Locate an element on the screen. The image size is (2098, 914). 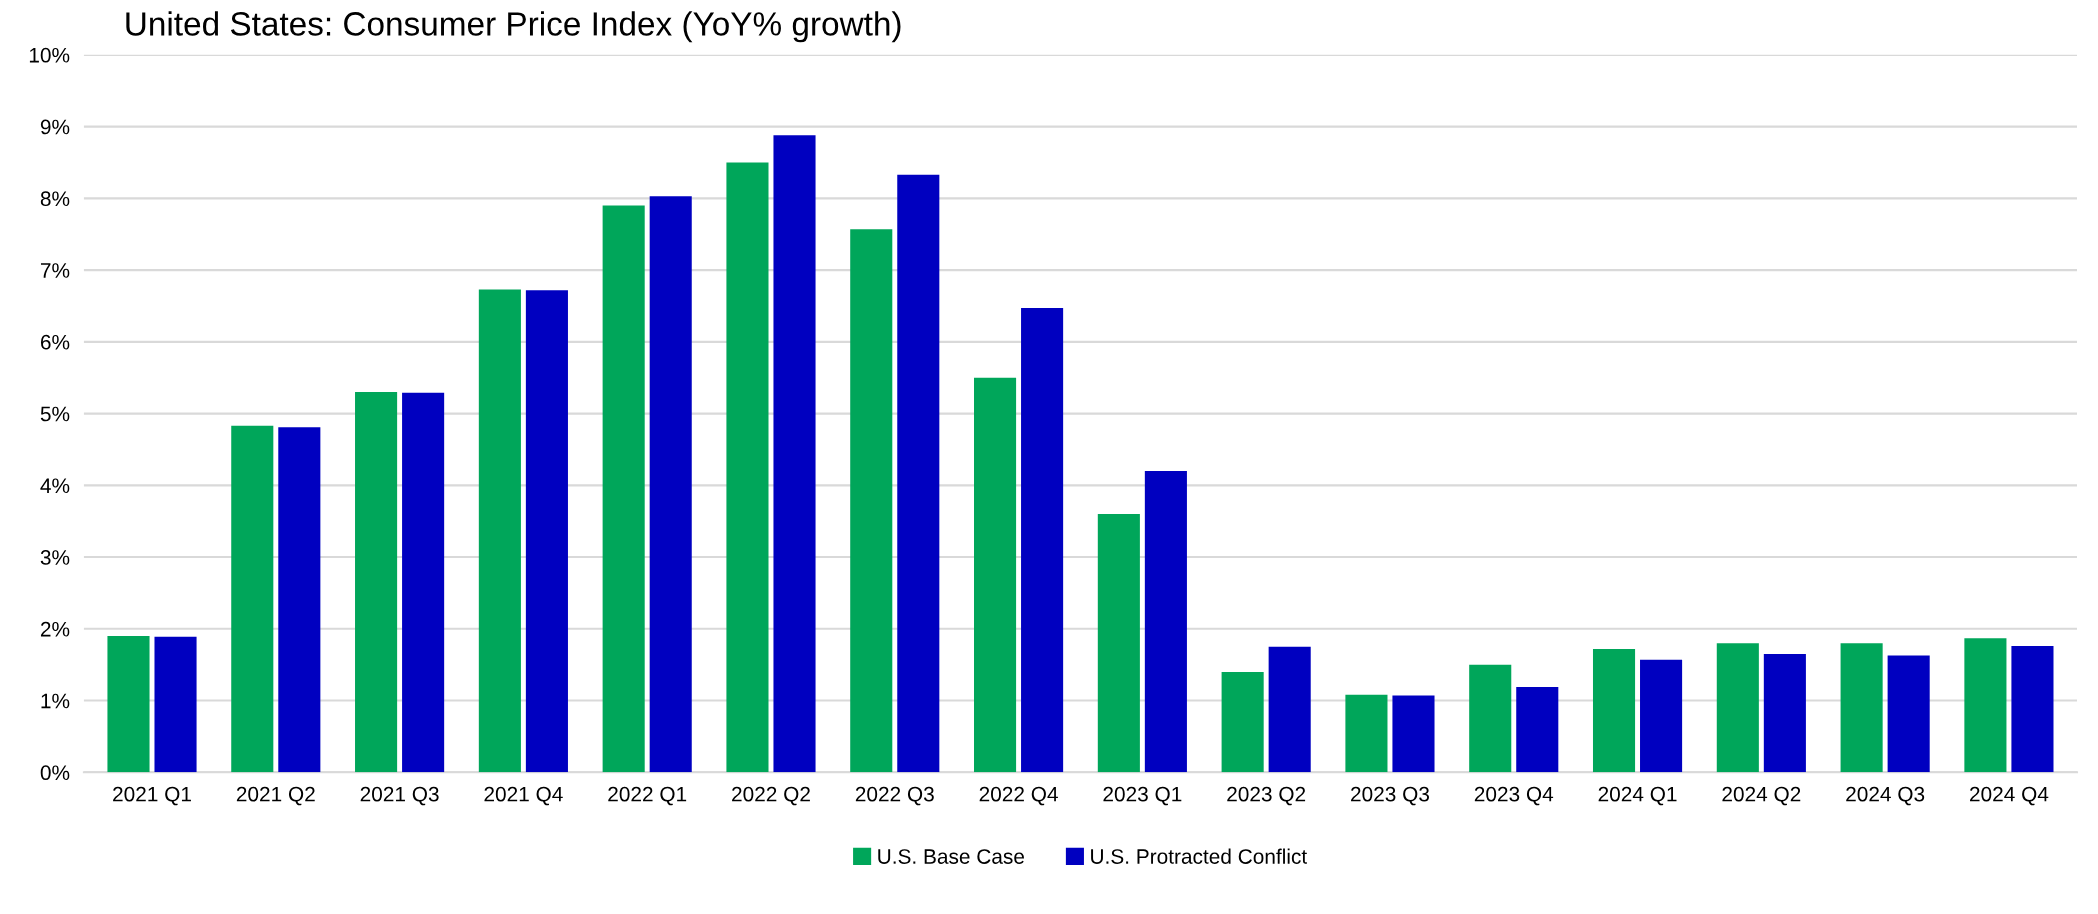
y-tick-label: 8% is located at coordinates (55, 199).